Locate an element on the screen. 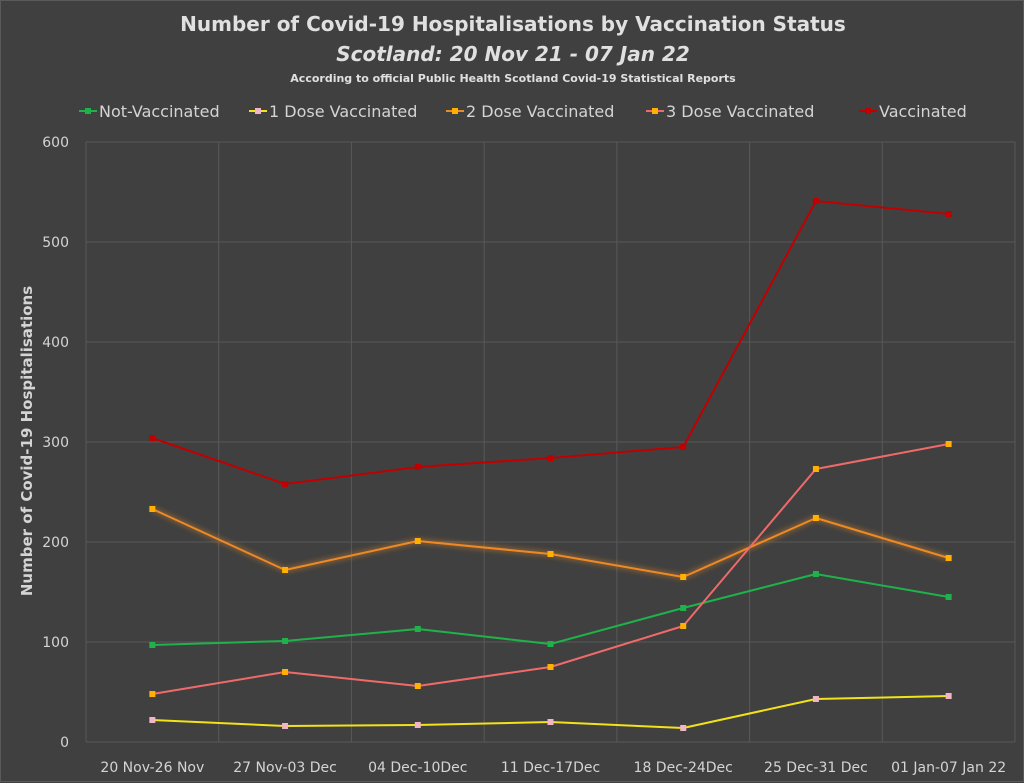 Image resolution: width=1024 pixels, height=783 pixels. legend-item: 1 Dose Vaccinated is located at coordinates (333, 111).